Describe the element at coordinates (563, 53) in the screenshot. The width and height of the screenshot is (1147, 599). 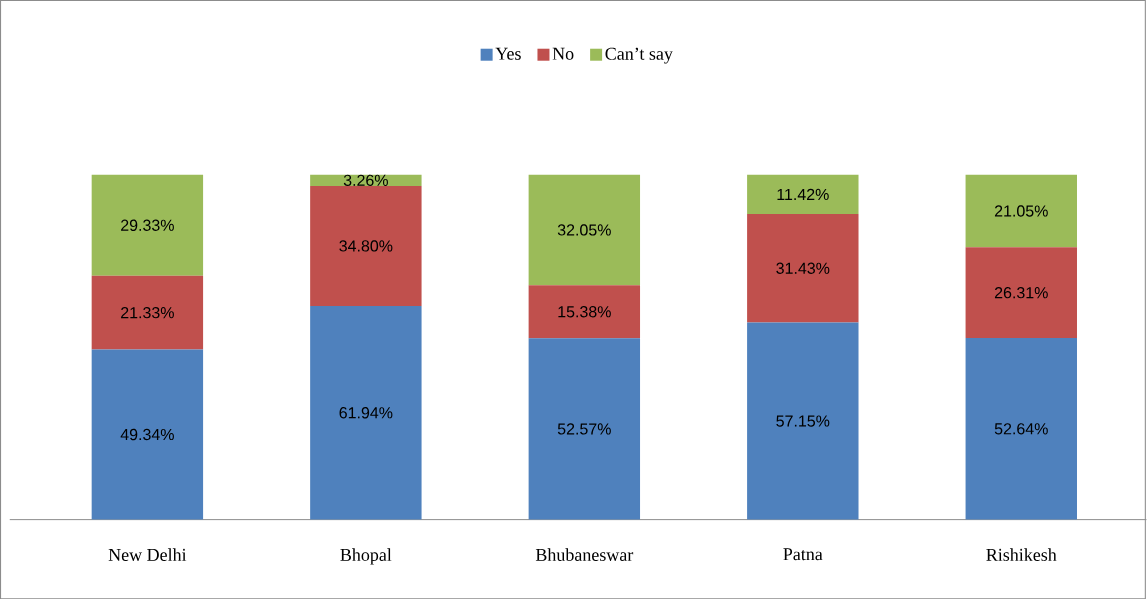
I see `legend-label: No` at that location.